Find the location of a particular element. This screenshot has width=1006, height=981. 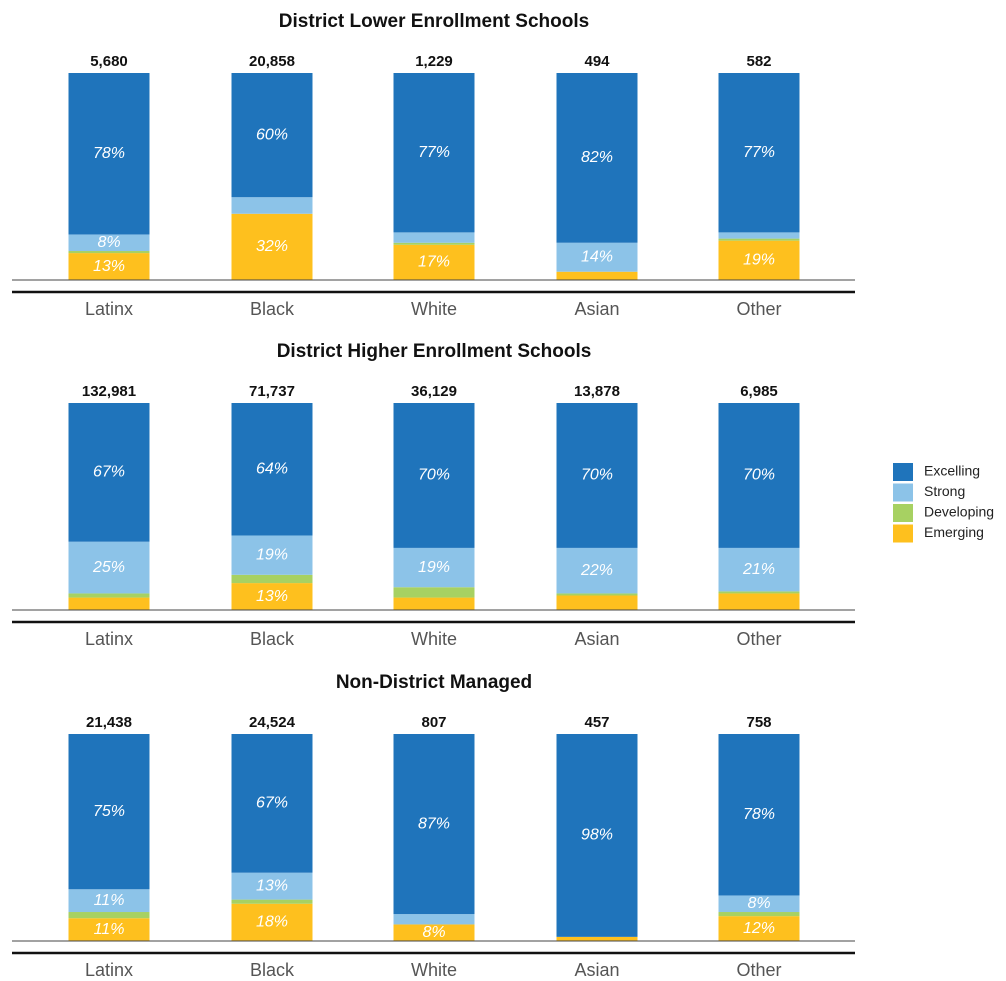

value-label: 17% is located at coordinates (434, 262).